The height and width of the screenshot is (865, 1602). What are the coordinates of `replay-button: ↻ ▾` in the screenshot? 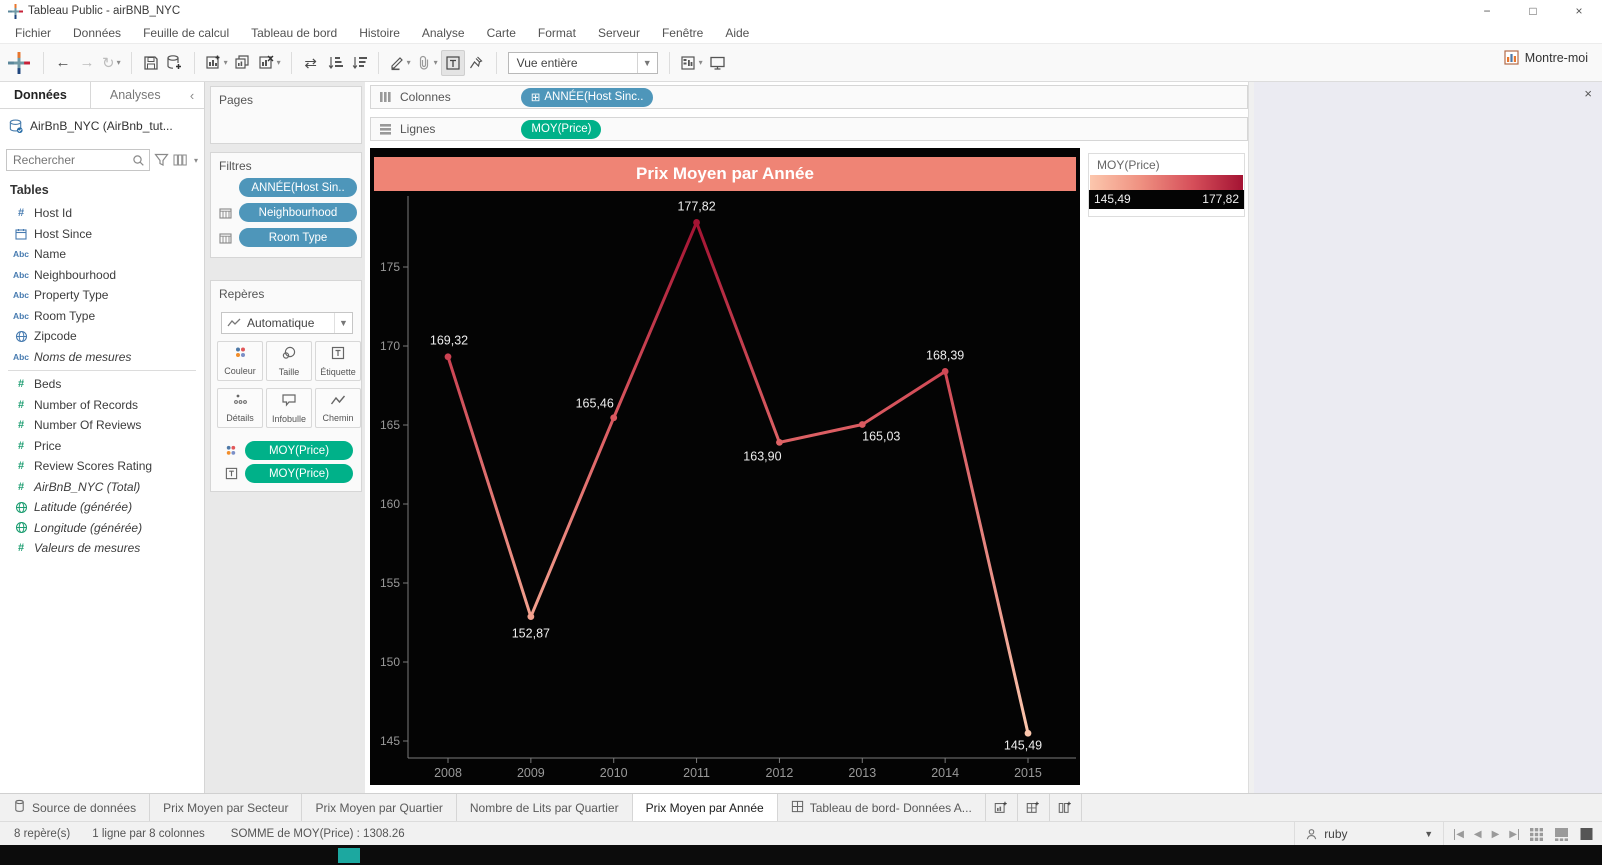 It's located at (111, 63).